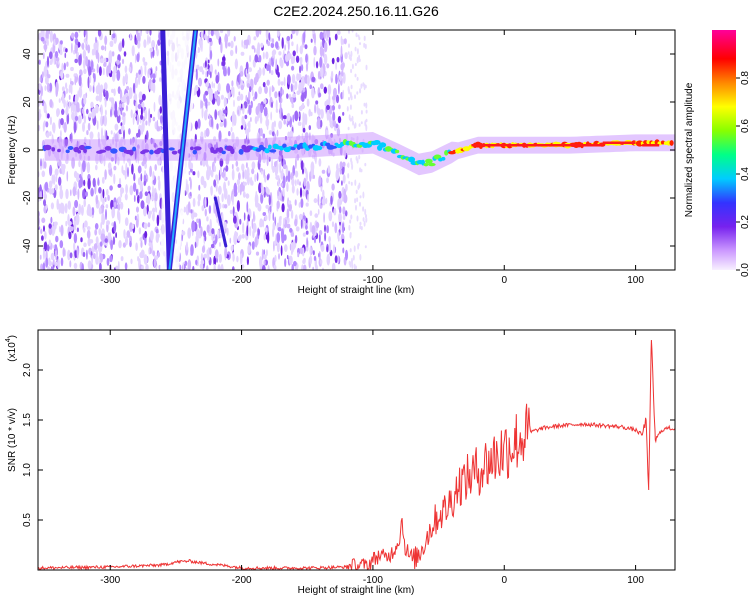 This screenshot has height=605, width=750. I want to click on snr-multiplier-base: (x10, so click(12, 352).